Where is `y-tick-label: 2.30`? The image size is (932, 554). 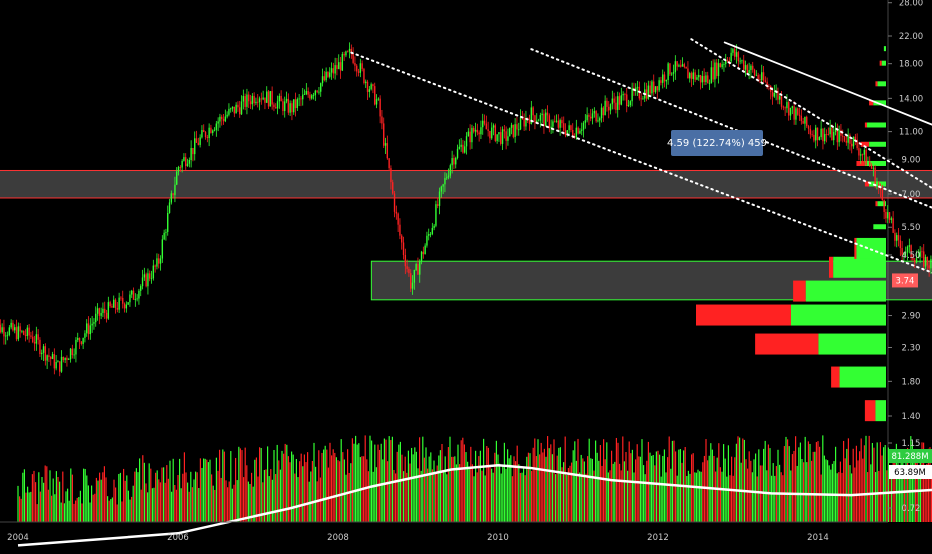 y-tick-label: 2.30 is located at coordinates (911, 349).